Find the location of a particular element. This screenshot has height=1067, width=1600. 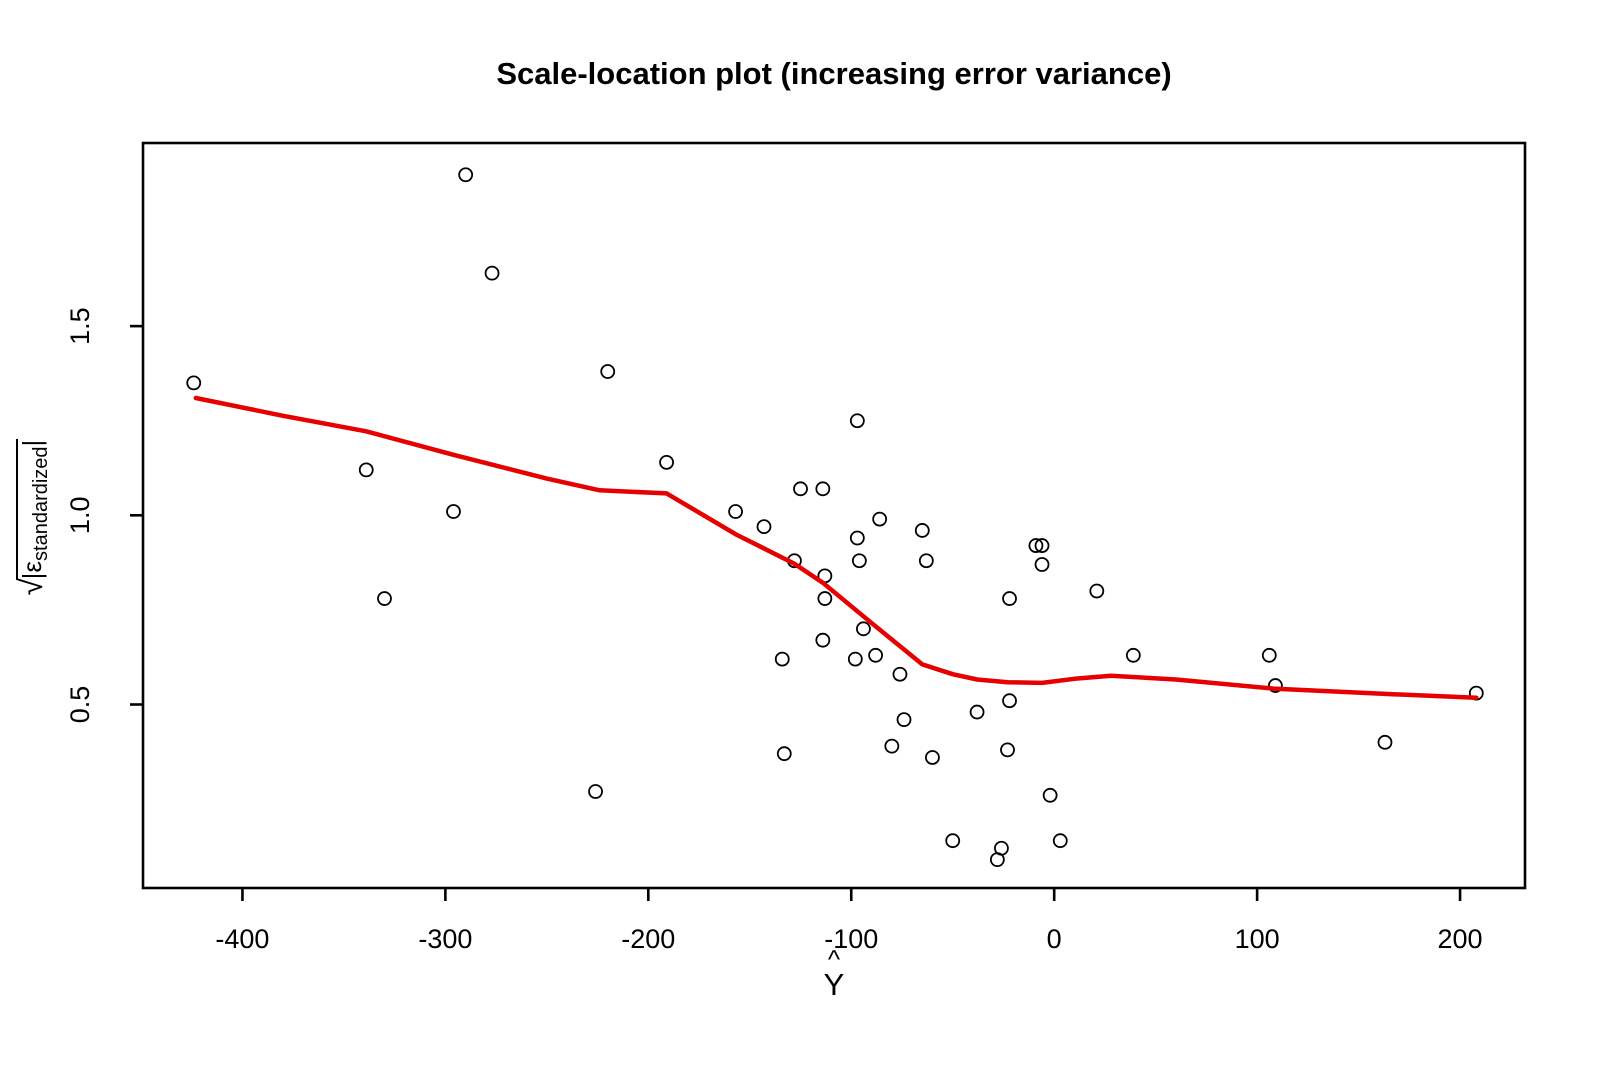

x-tick-label: 0 is located at coordinates (1054, 939).